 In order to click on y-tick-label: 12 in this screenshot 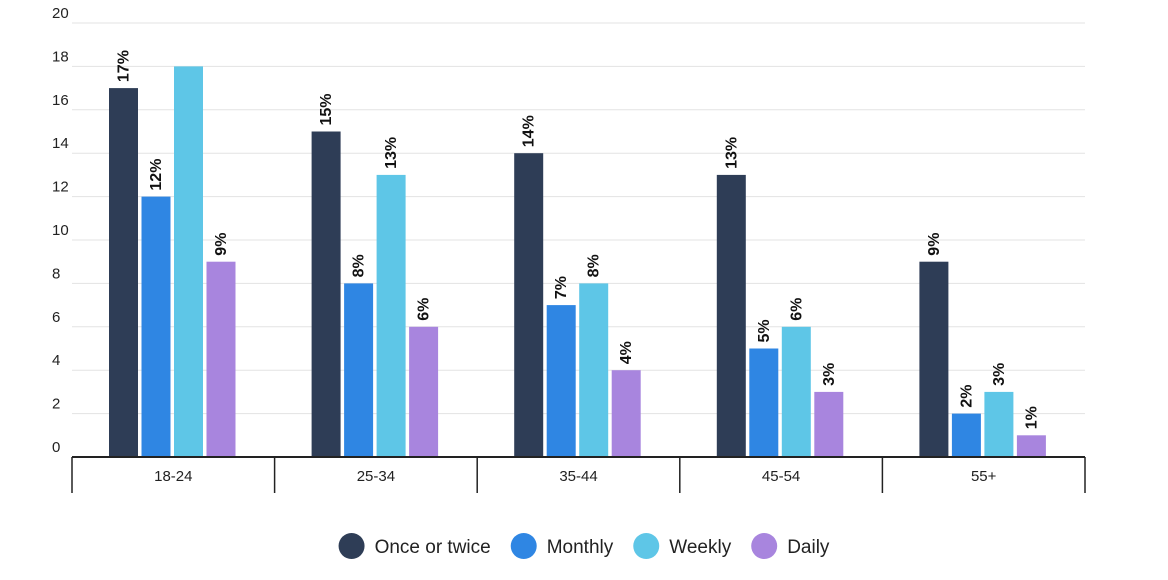, I will do `click(60, 187)`.